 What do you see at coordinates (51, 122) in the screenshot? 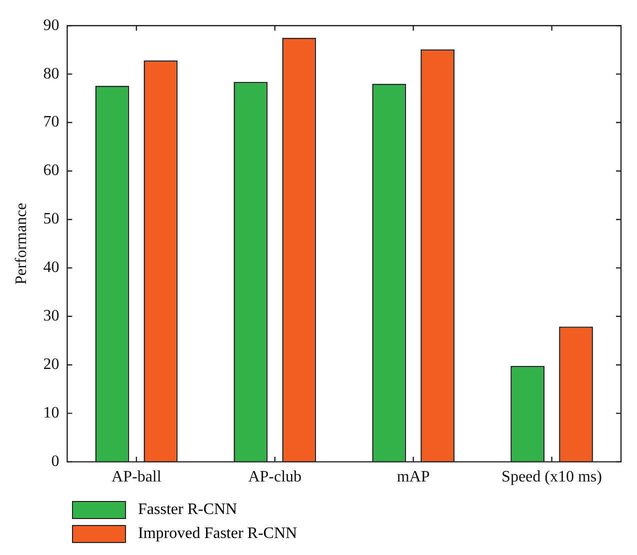
I see `y-tick-label: 70` at bounding box center [51, 122].